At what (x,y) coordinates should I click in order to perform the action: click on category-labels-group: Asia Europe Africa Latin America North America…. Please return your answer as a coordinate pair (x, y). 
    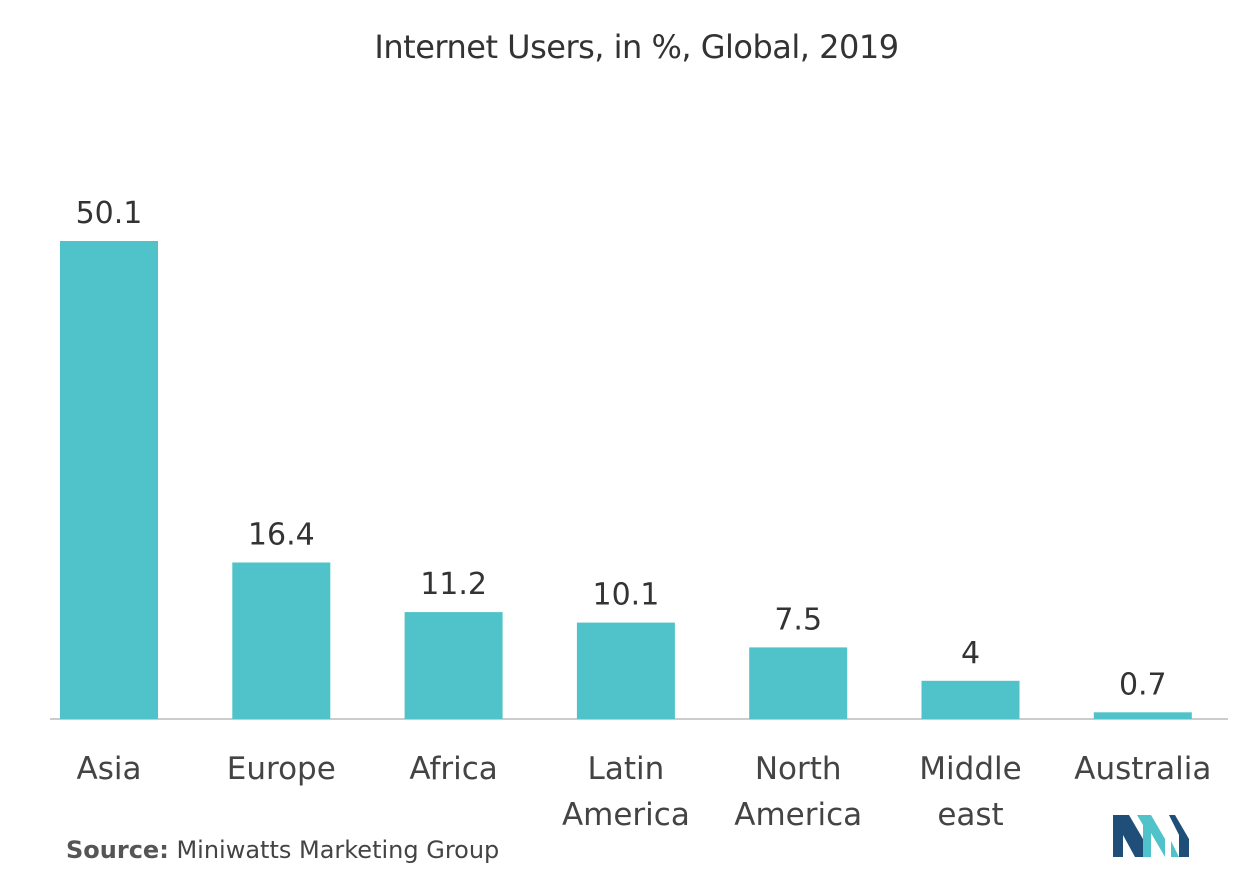
    Looking at the image, I should click on (644, 792).